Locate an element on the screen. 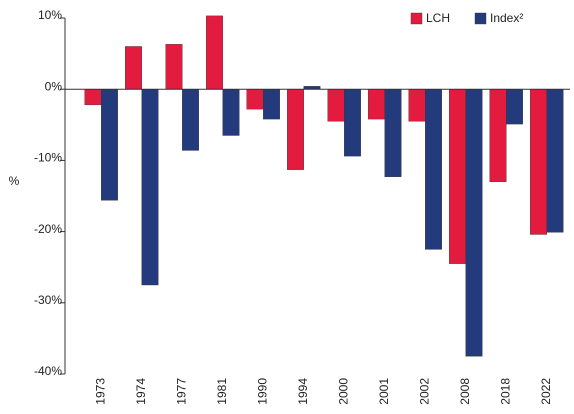 This screenshot has width=574, height=414. legend-label: LCH is located at coordinates (438, 18).